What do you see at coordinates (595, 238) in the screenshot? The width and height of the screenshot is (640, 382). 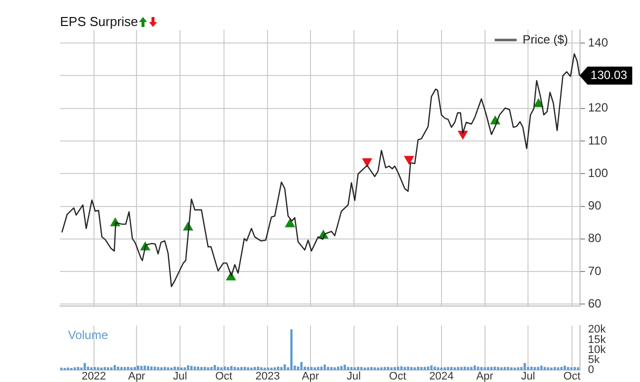 I see `y-tick-label: 80` at bounding box center [595, 238].